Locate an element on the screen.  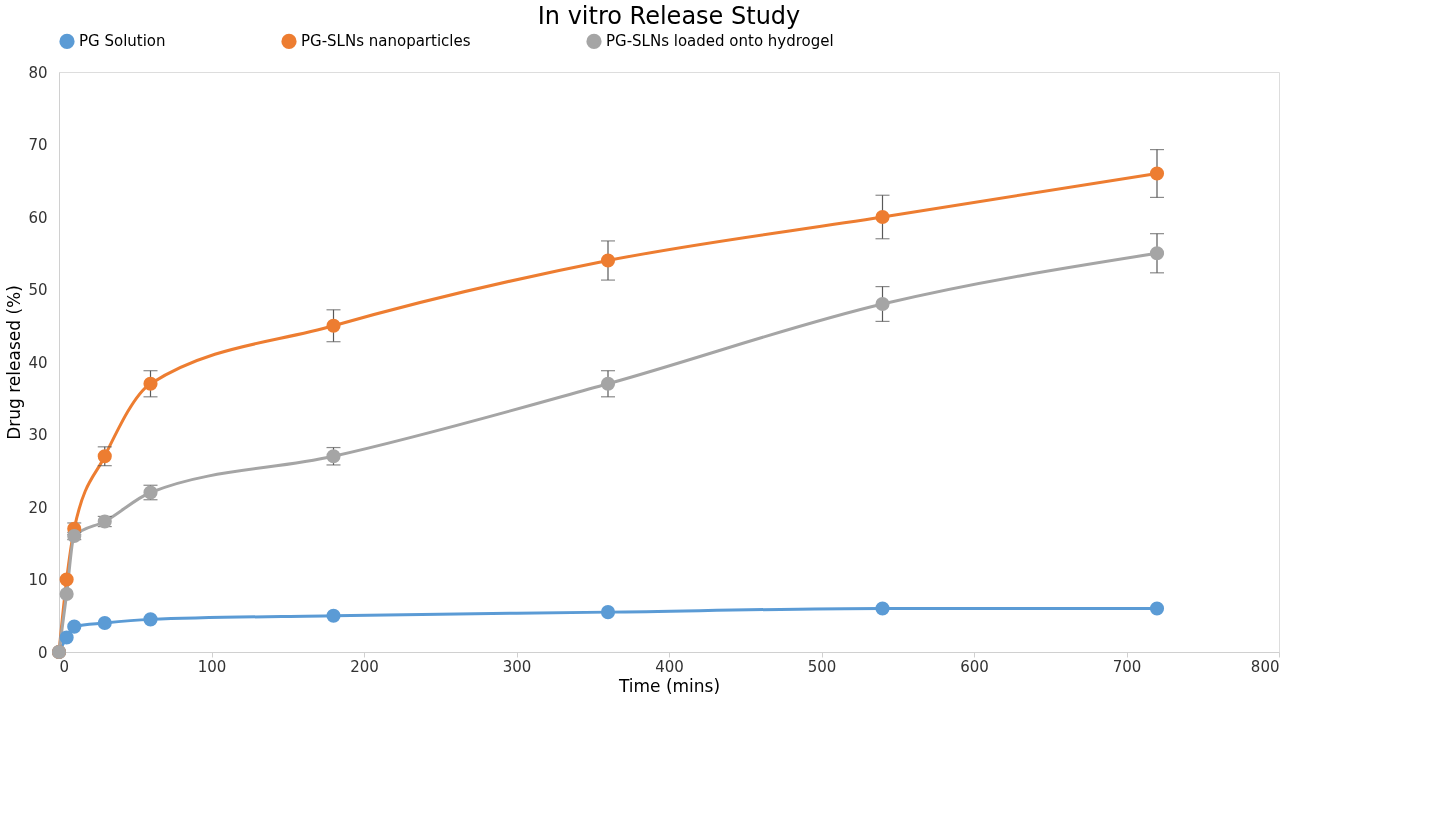
x-tick-label: 500 is located at coordinates (822, 666).